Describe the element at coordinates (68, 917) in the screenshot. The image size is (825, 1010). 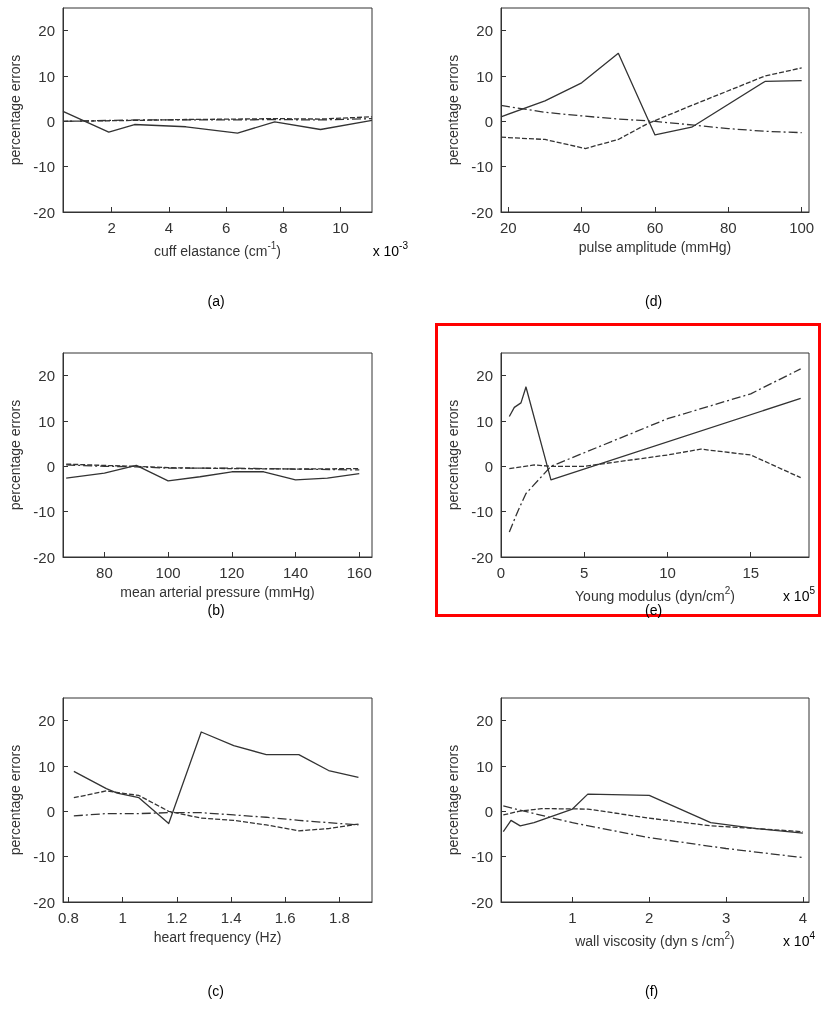
I see `x-tick-label: 0.8` at that location.